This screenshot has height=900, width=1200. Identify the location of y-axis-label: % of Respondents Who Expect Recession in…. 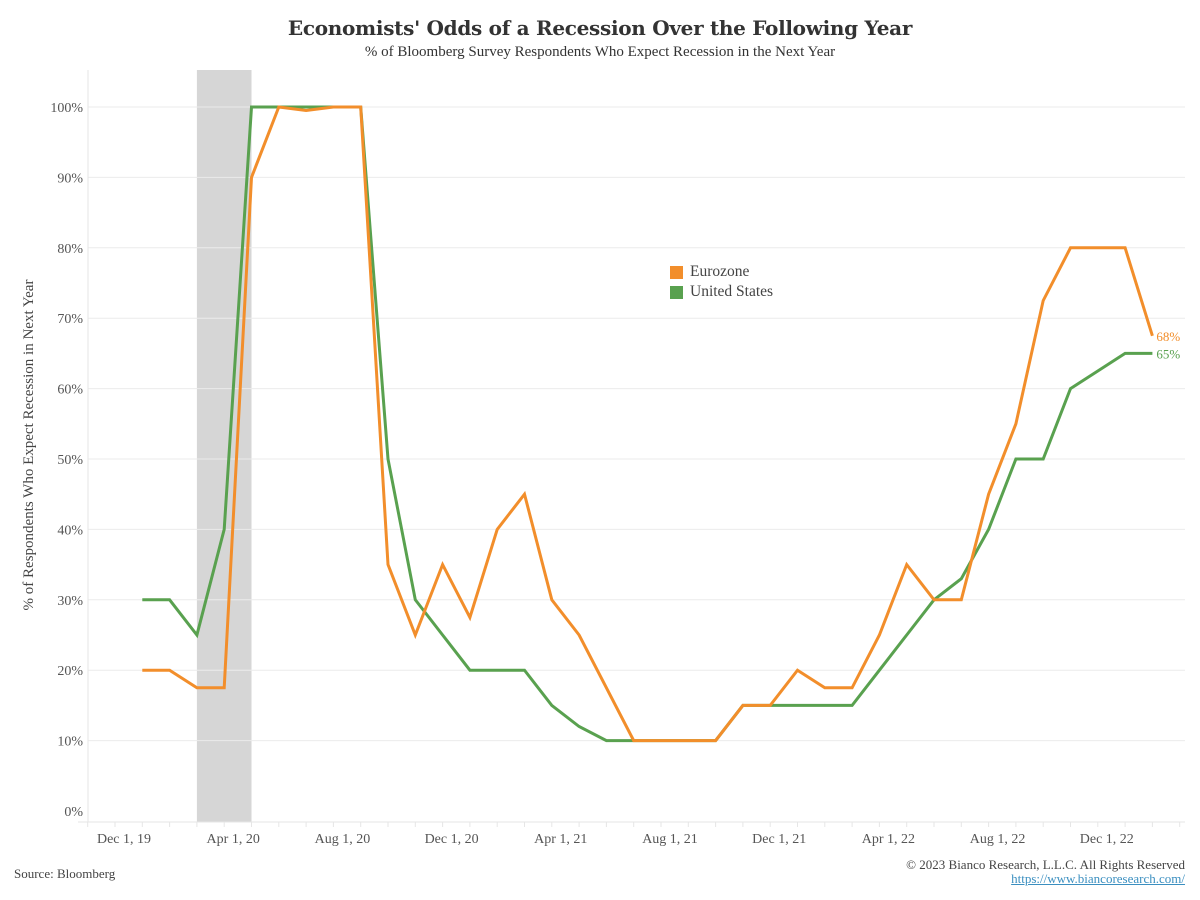
(29, 445).